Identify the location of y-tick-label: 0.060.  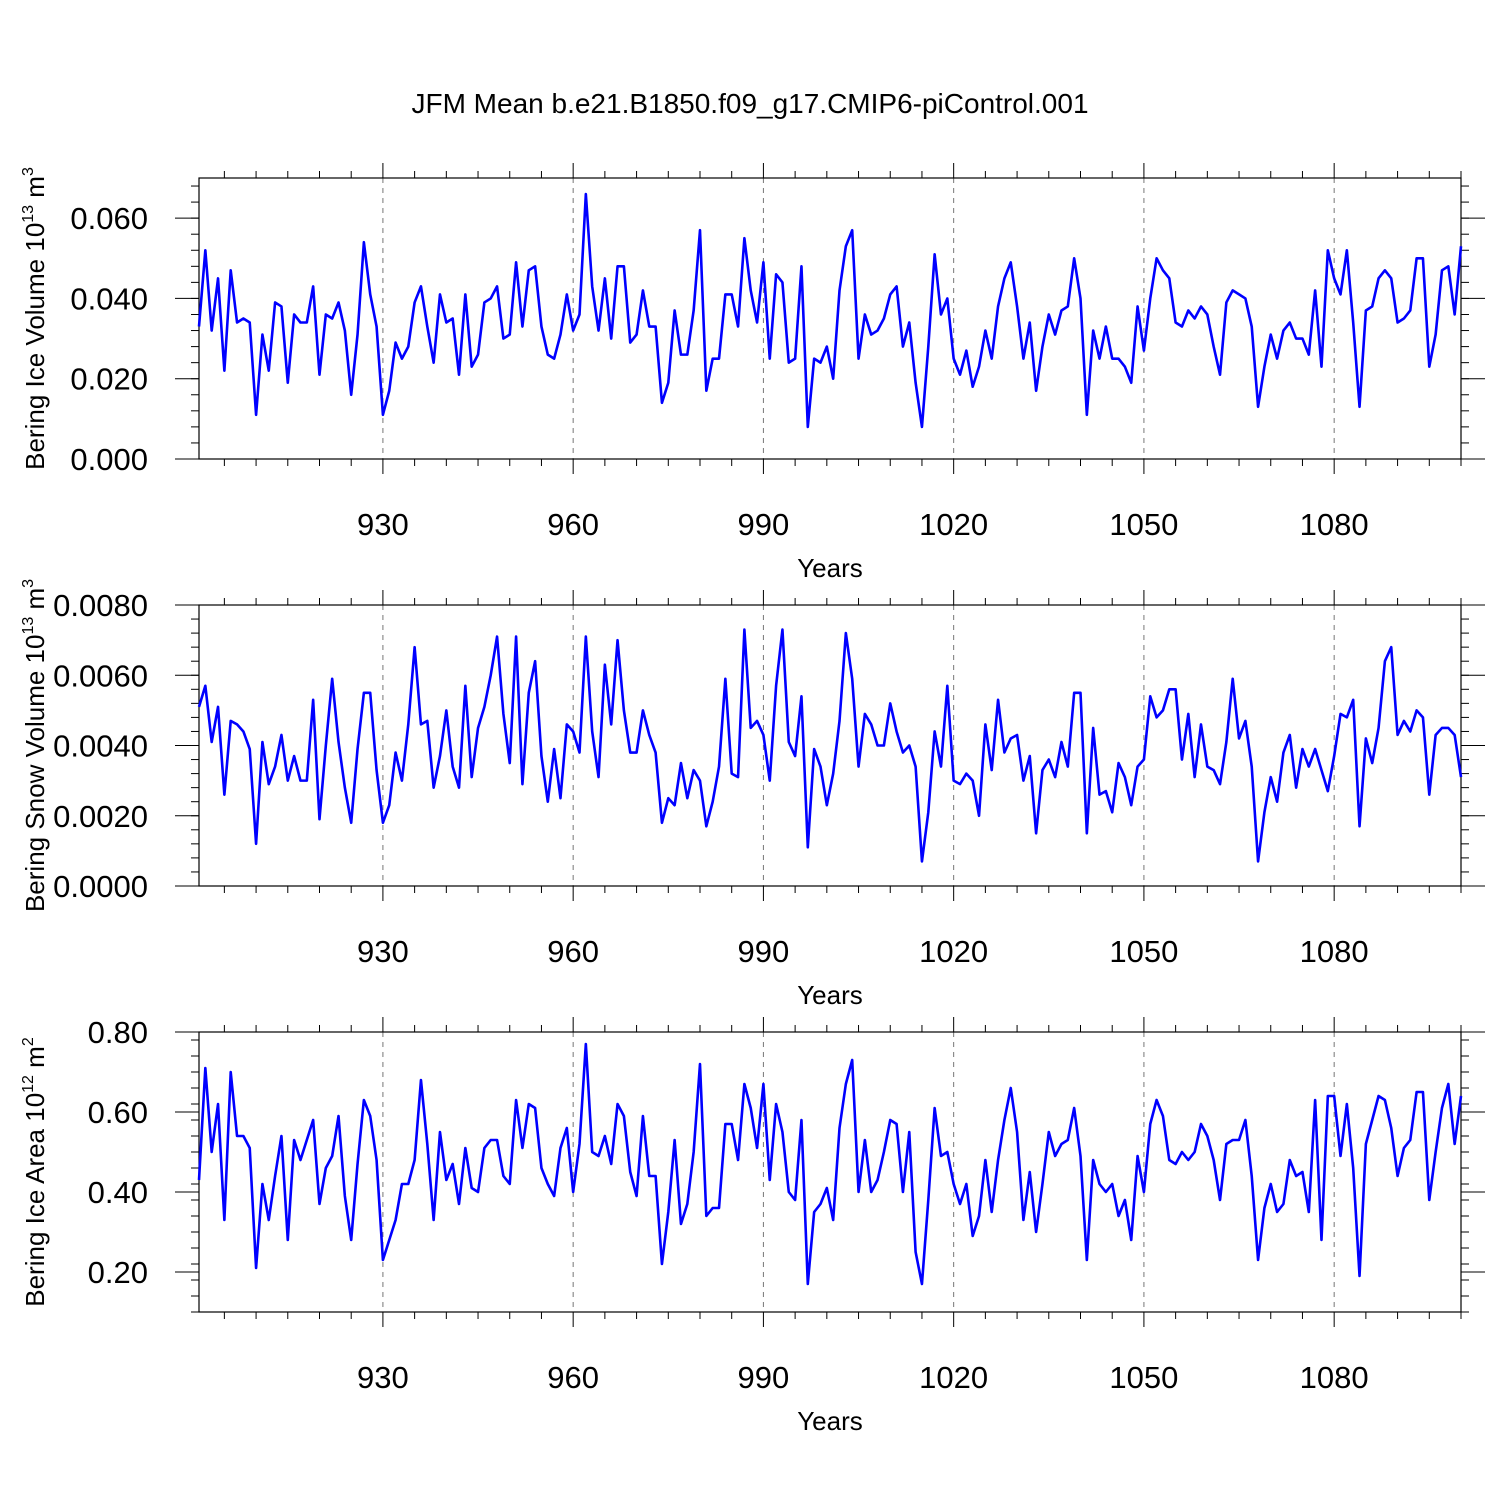
(109, 218).